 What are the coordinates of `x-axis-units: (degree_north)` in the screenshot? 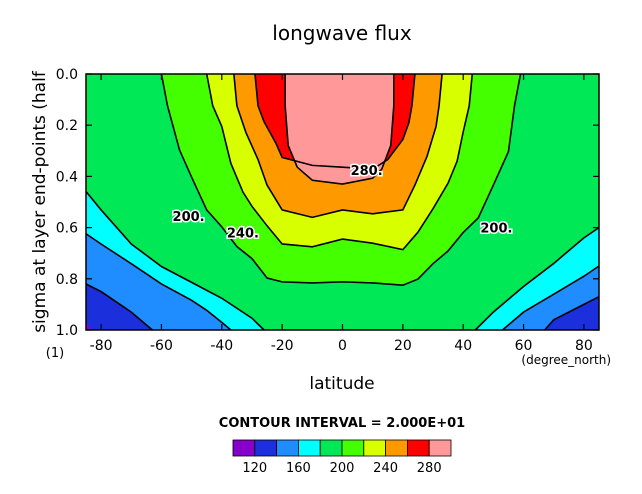 It's located at (566, 360).